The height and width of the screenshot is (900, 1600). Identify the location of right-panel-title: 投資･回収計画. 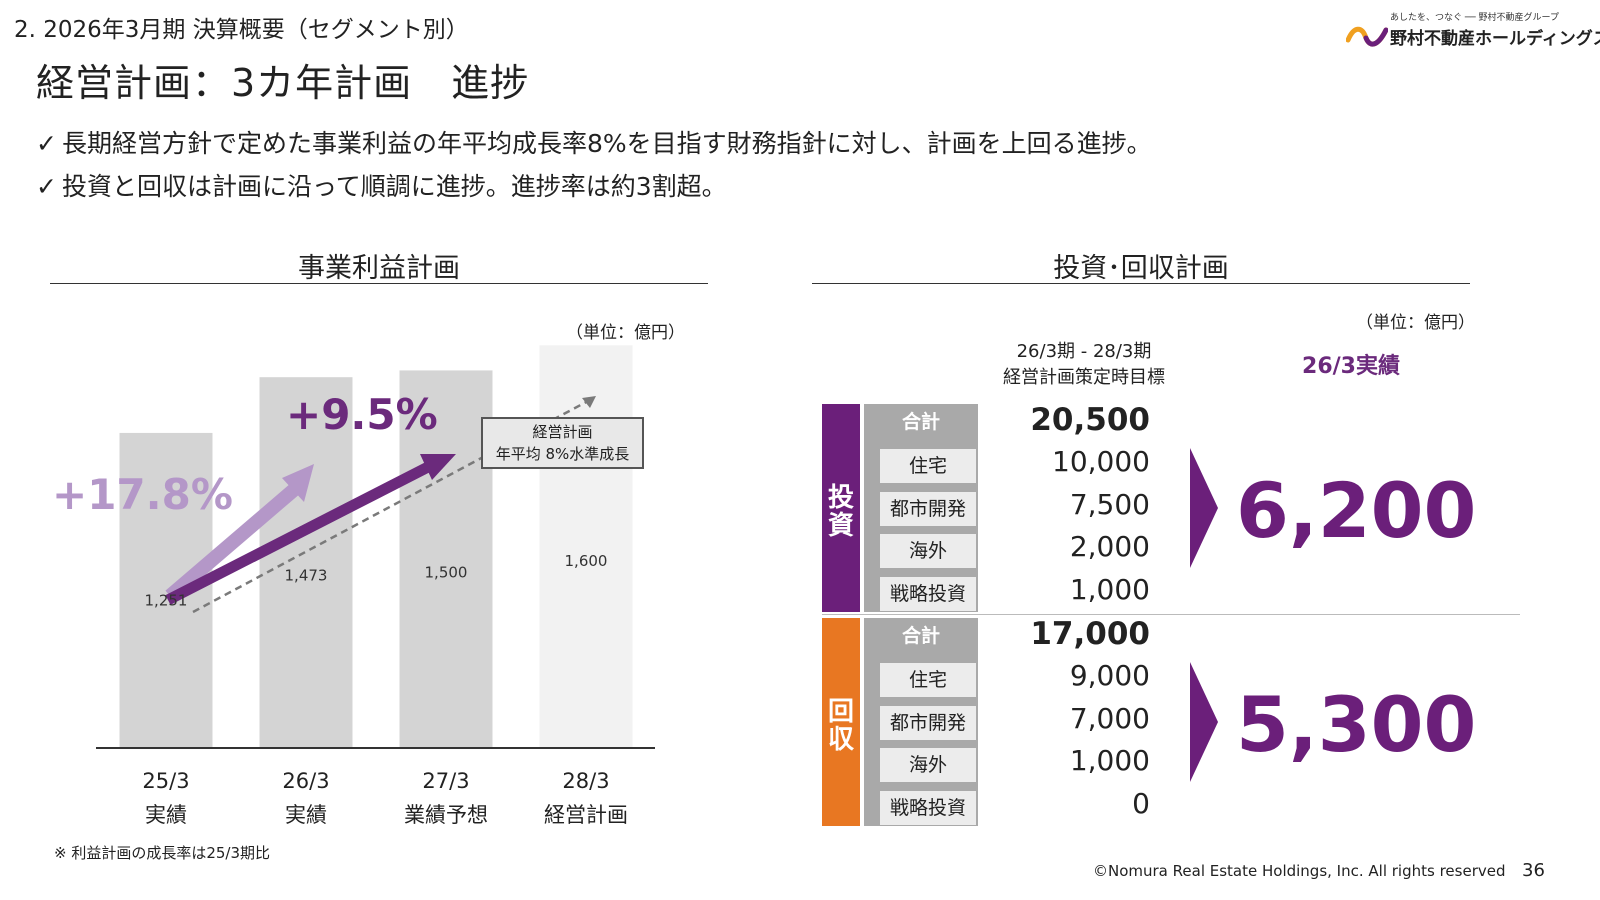
(1141, 268).